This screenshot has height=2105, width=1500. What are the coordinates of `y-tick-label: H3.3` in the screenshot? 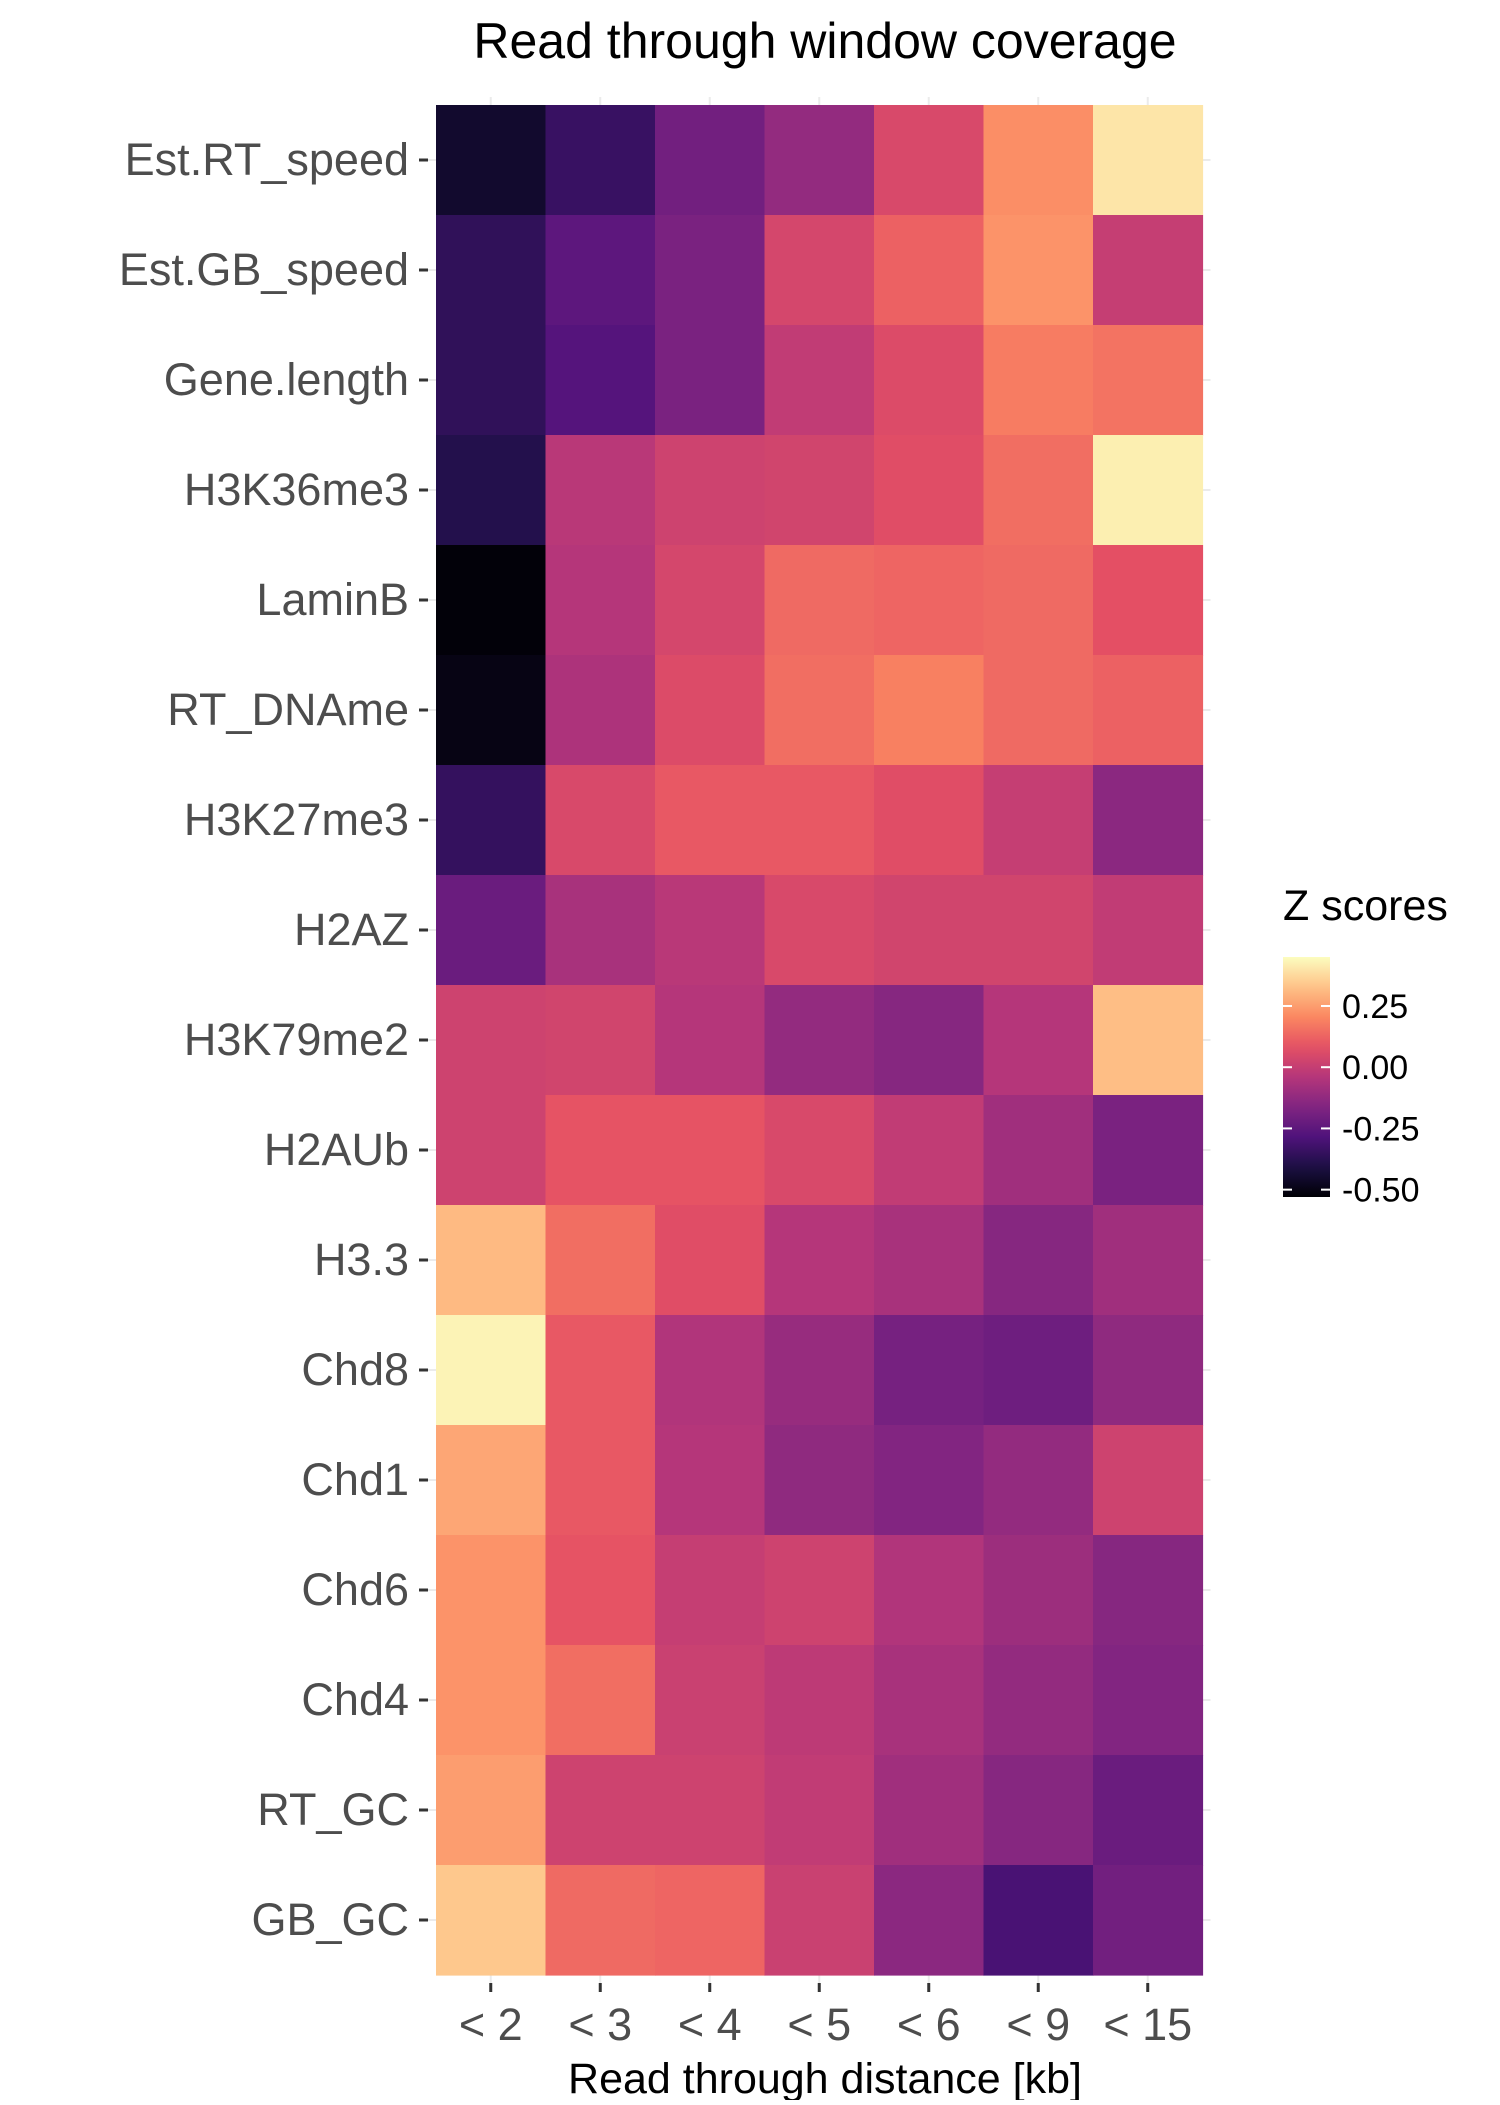 It's located at (361, 1259).